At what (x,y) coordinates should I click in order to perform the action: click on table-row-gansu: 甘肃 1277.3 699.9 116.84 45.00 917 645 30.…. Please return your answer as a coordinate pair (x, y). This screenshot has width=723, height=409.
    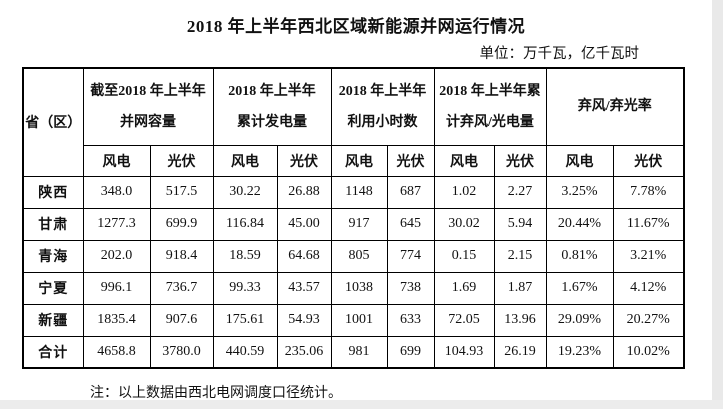
    Looking at the image, I should click on (353, 224).